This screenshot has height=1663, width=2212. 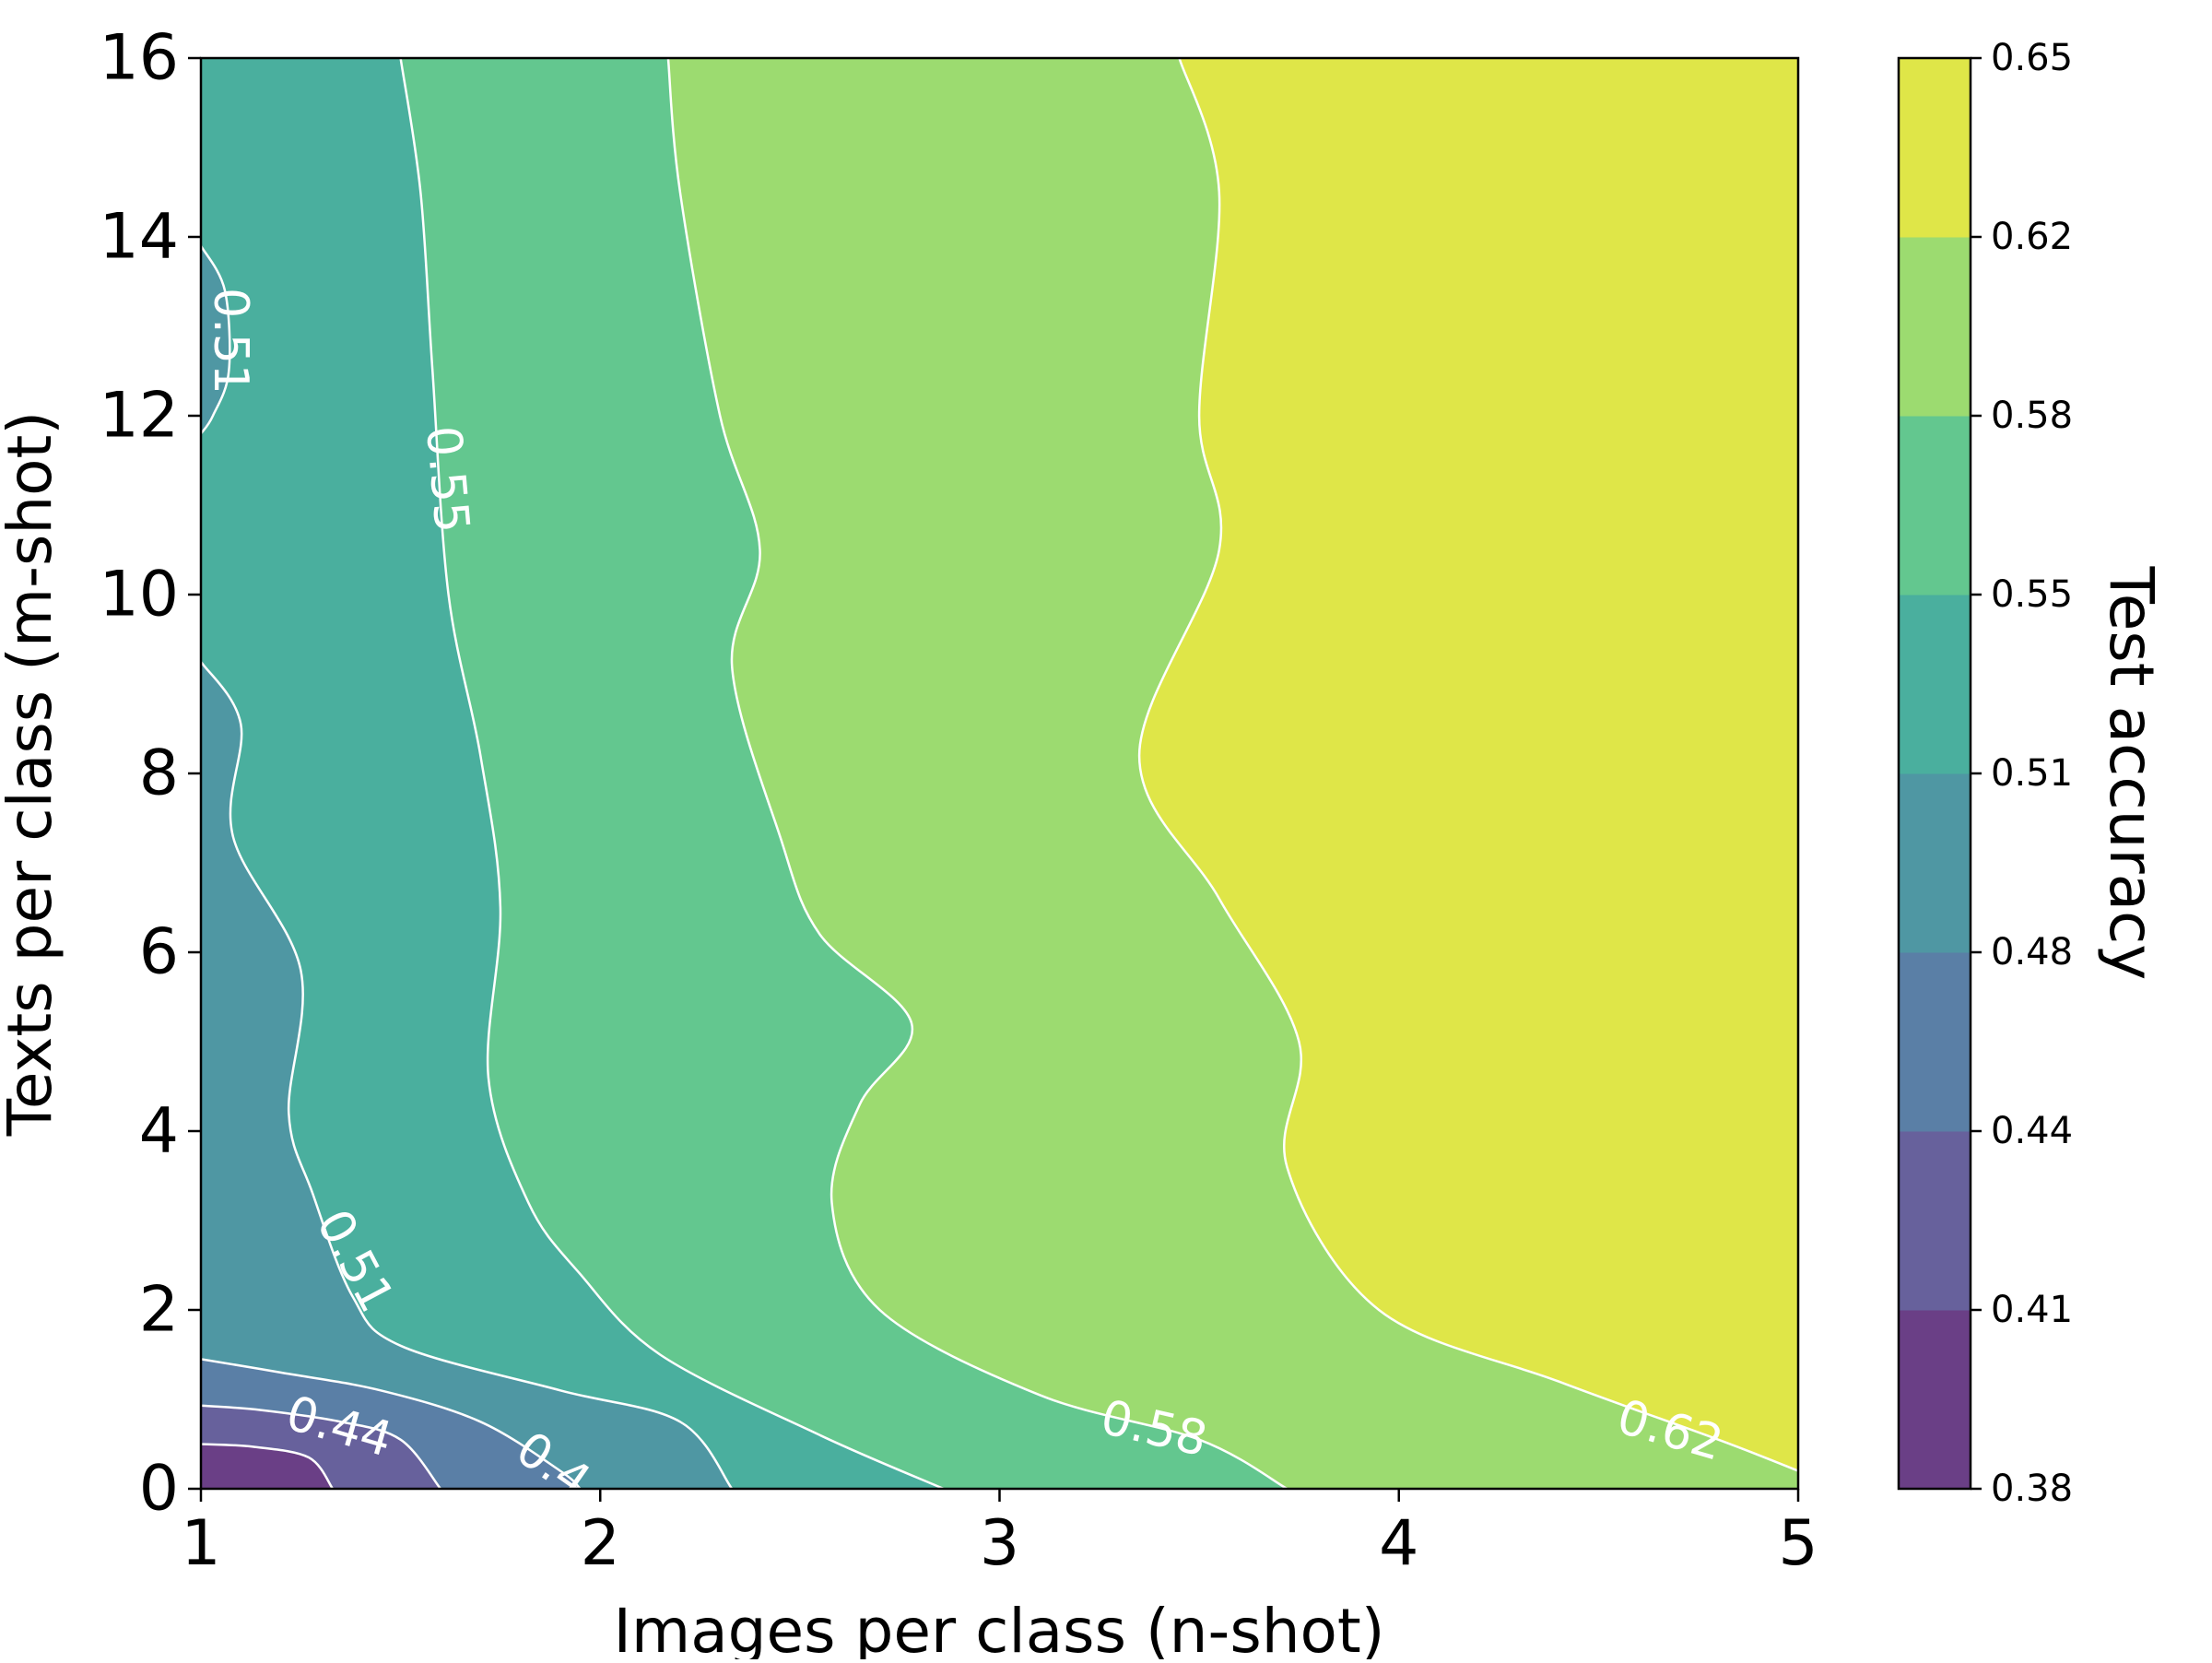 I want to click on y-tick-label: 14, so click(x=139, y=237).